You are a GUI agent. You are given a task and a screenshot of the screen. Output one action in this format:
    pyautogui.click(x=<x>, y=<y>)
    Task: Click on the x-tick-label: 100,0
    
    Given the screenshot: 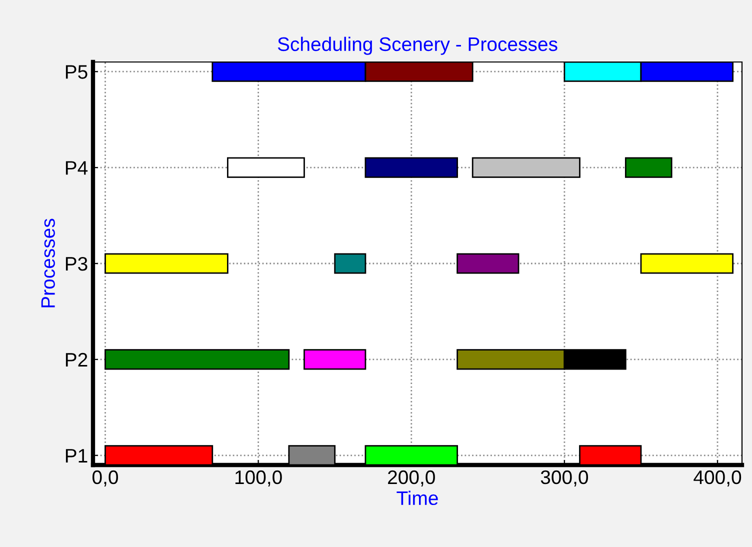 What is the action you would take?
    pyautogui.click(x=258, y=478)
    